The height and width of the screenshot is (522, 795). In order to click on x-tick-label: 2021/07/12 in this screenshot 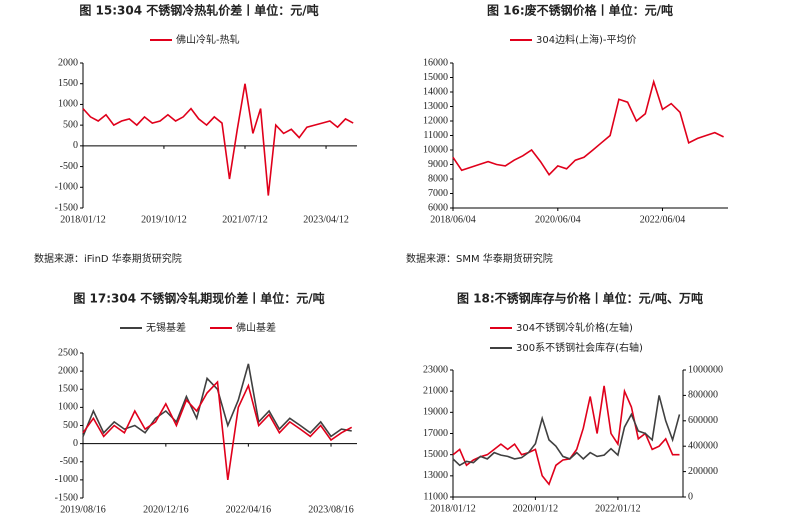, I will do `click(245, 219)`.